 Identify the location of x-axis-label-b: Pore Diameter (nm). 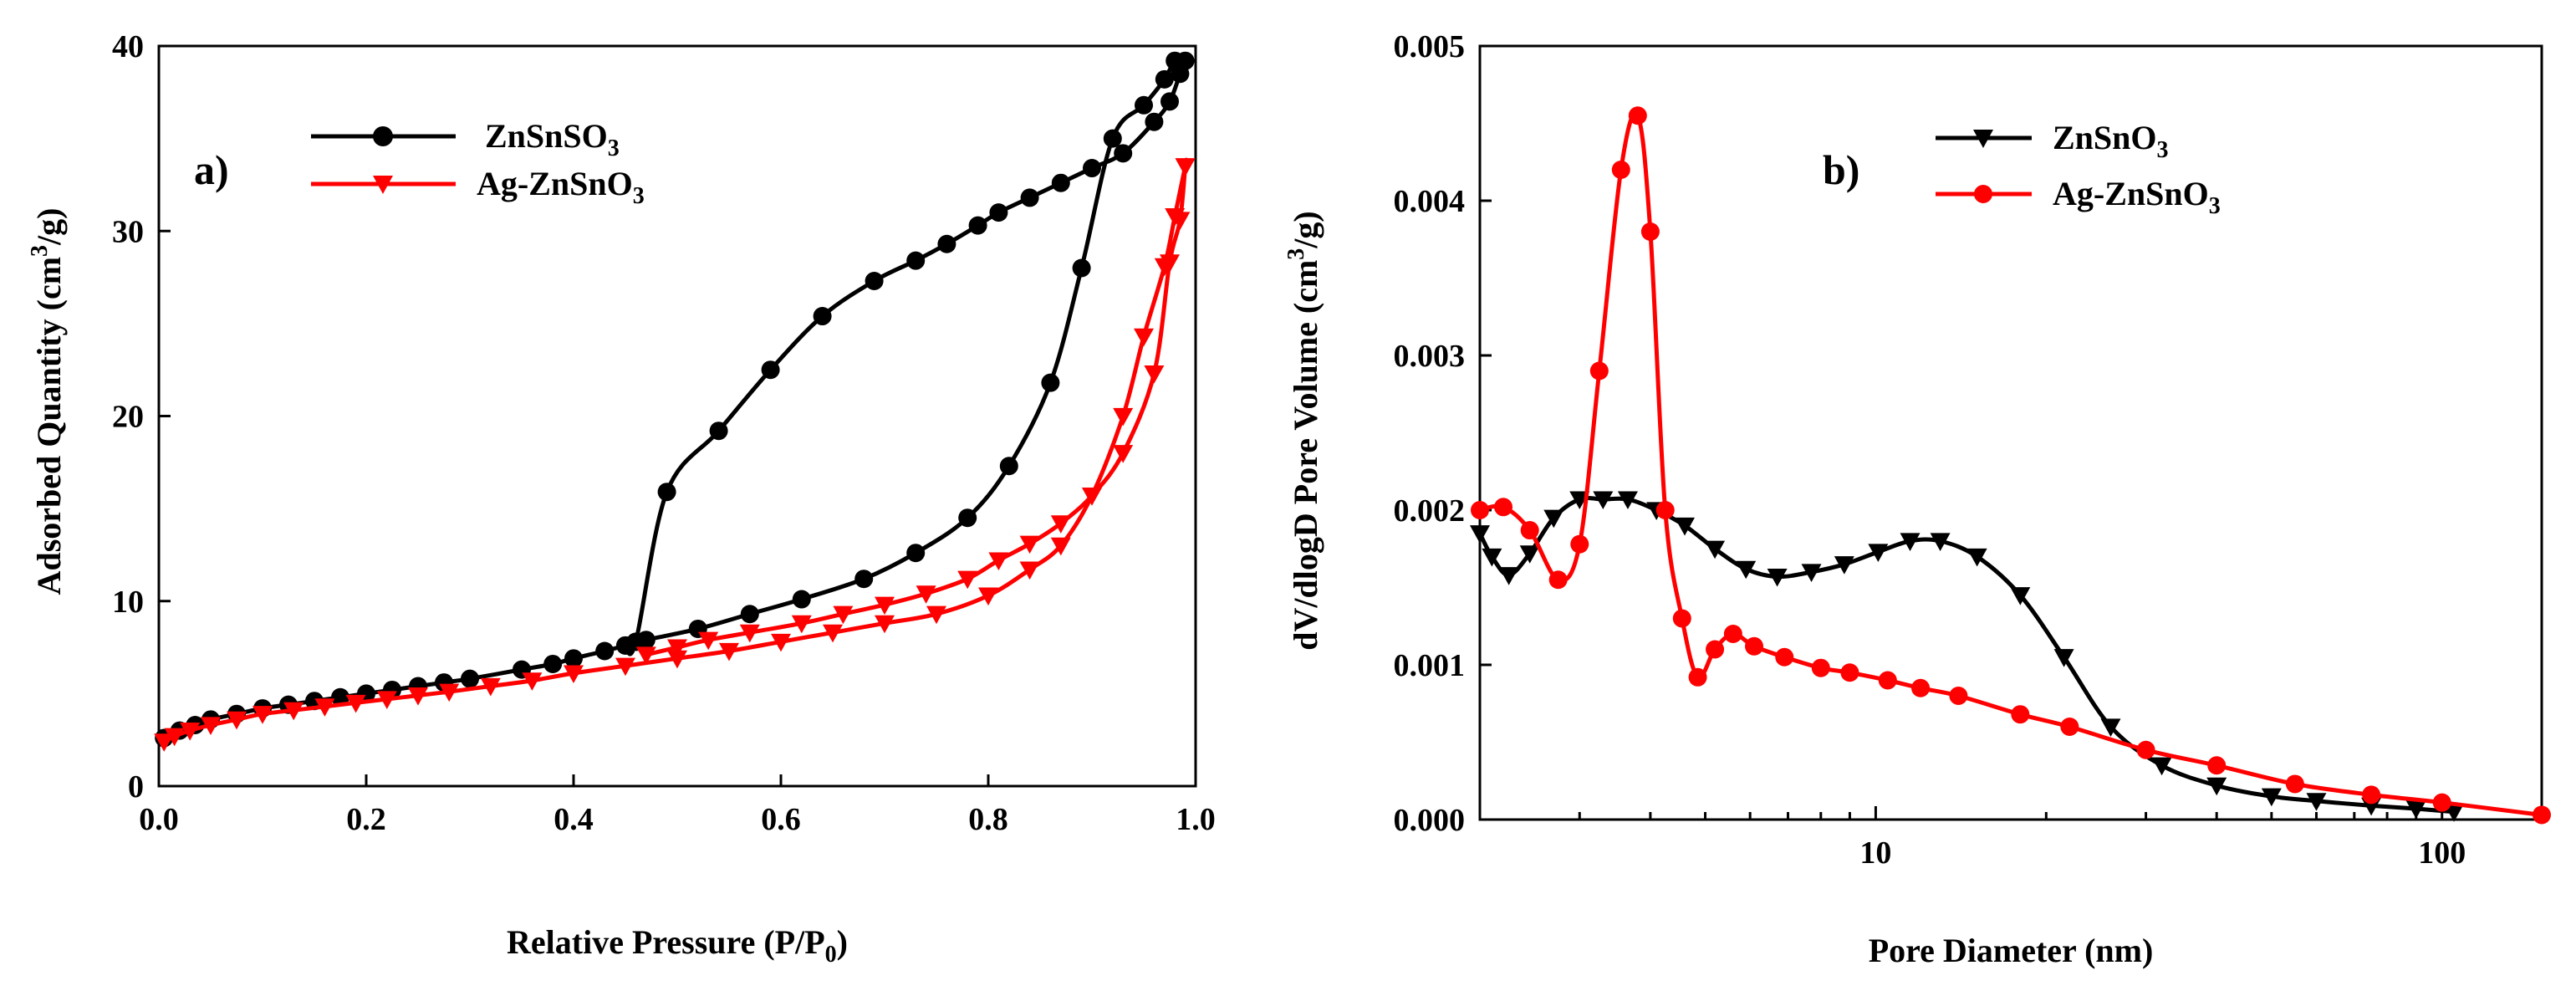
(2011, 951).